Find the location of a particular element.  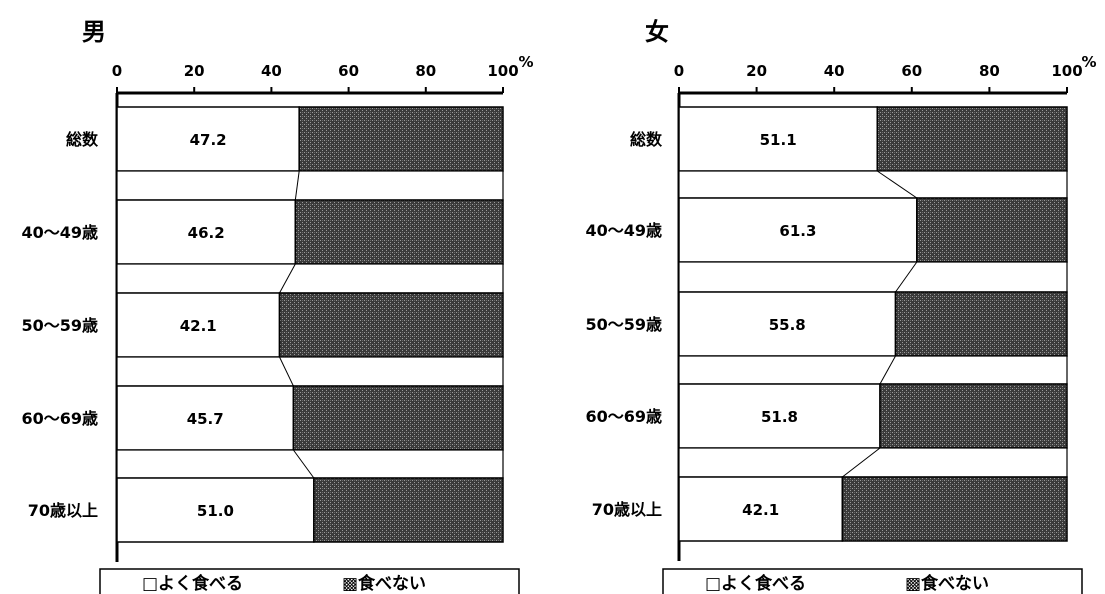

x-tick-label-male: 80 is located at coordinates (425, 71).